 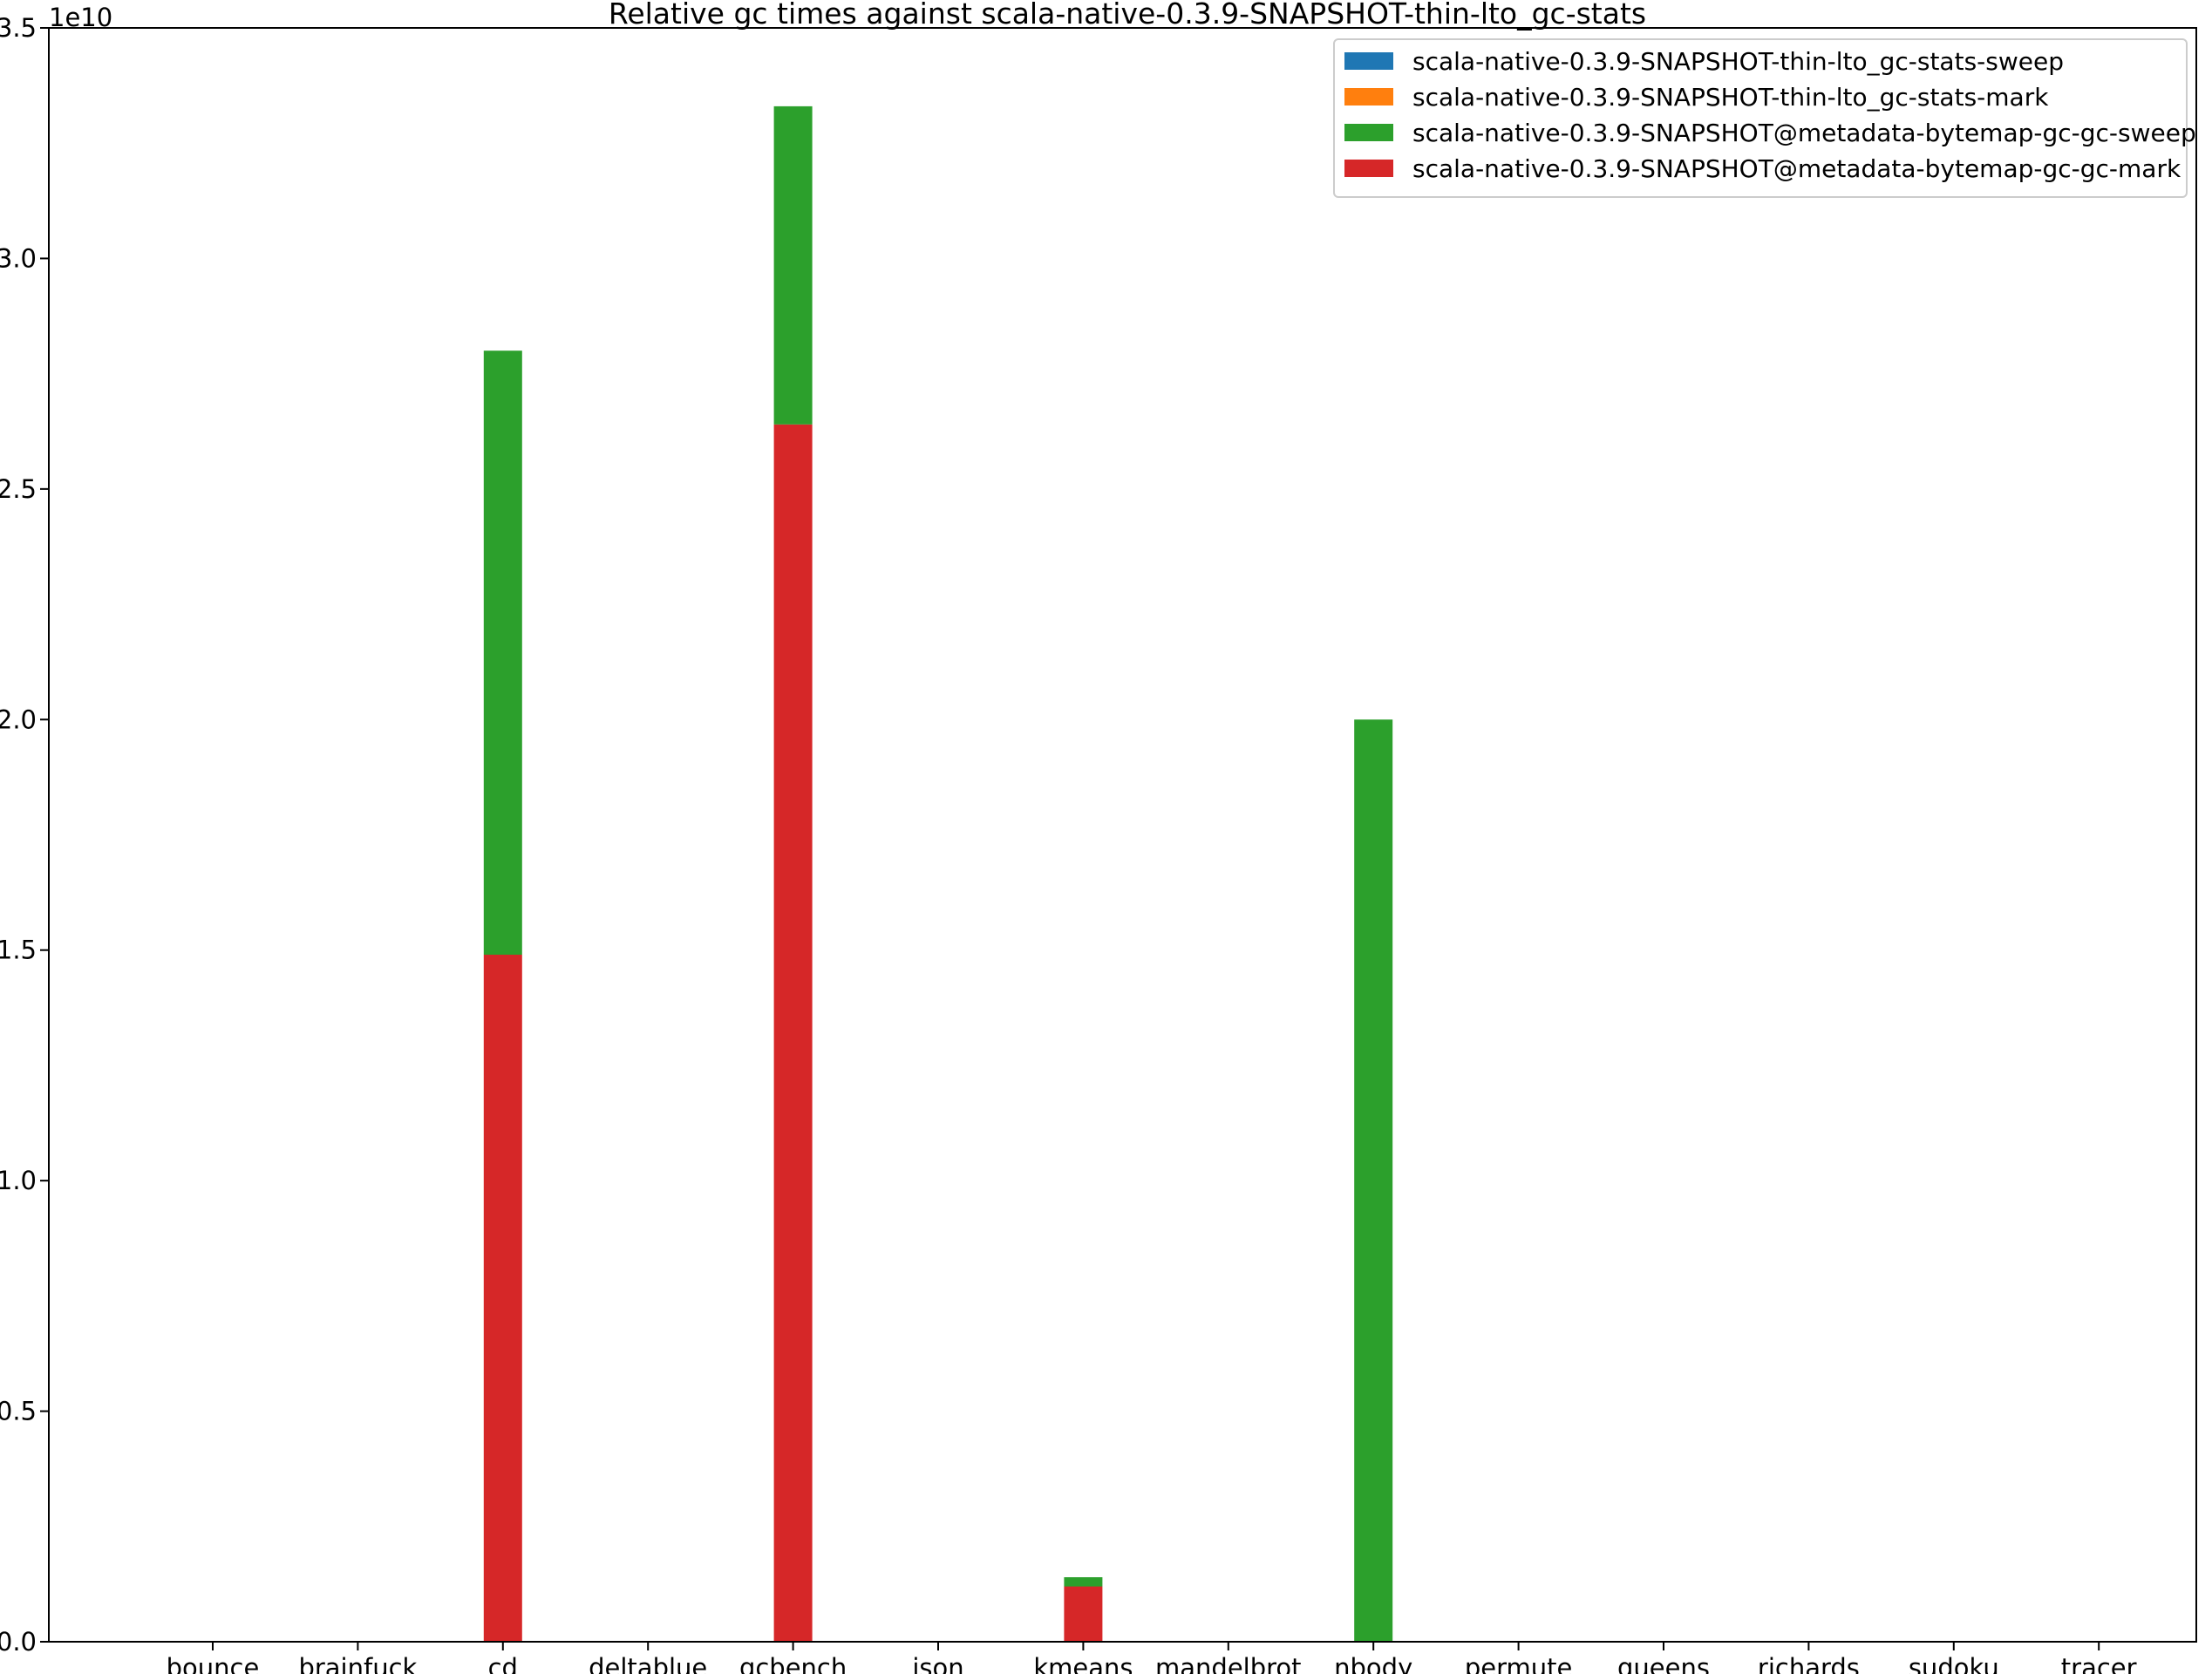 What do you see at coordinates (1760, 118) in the screenshot?
I see `legend-box` at bounding box center [1760, 118].